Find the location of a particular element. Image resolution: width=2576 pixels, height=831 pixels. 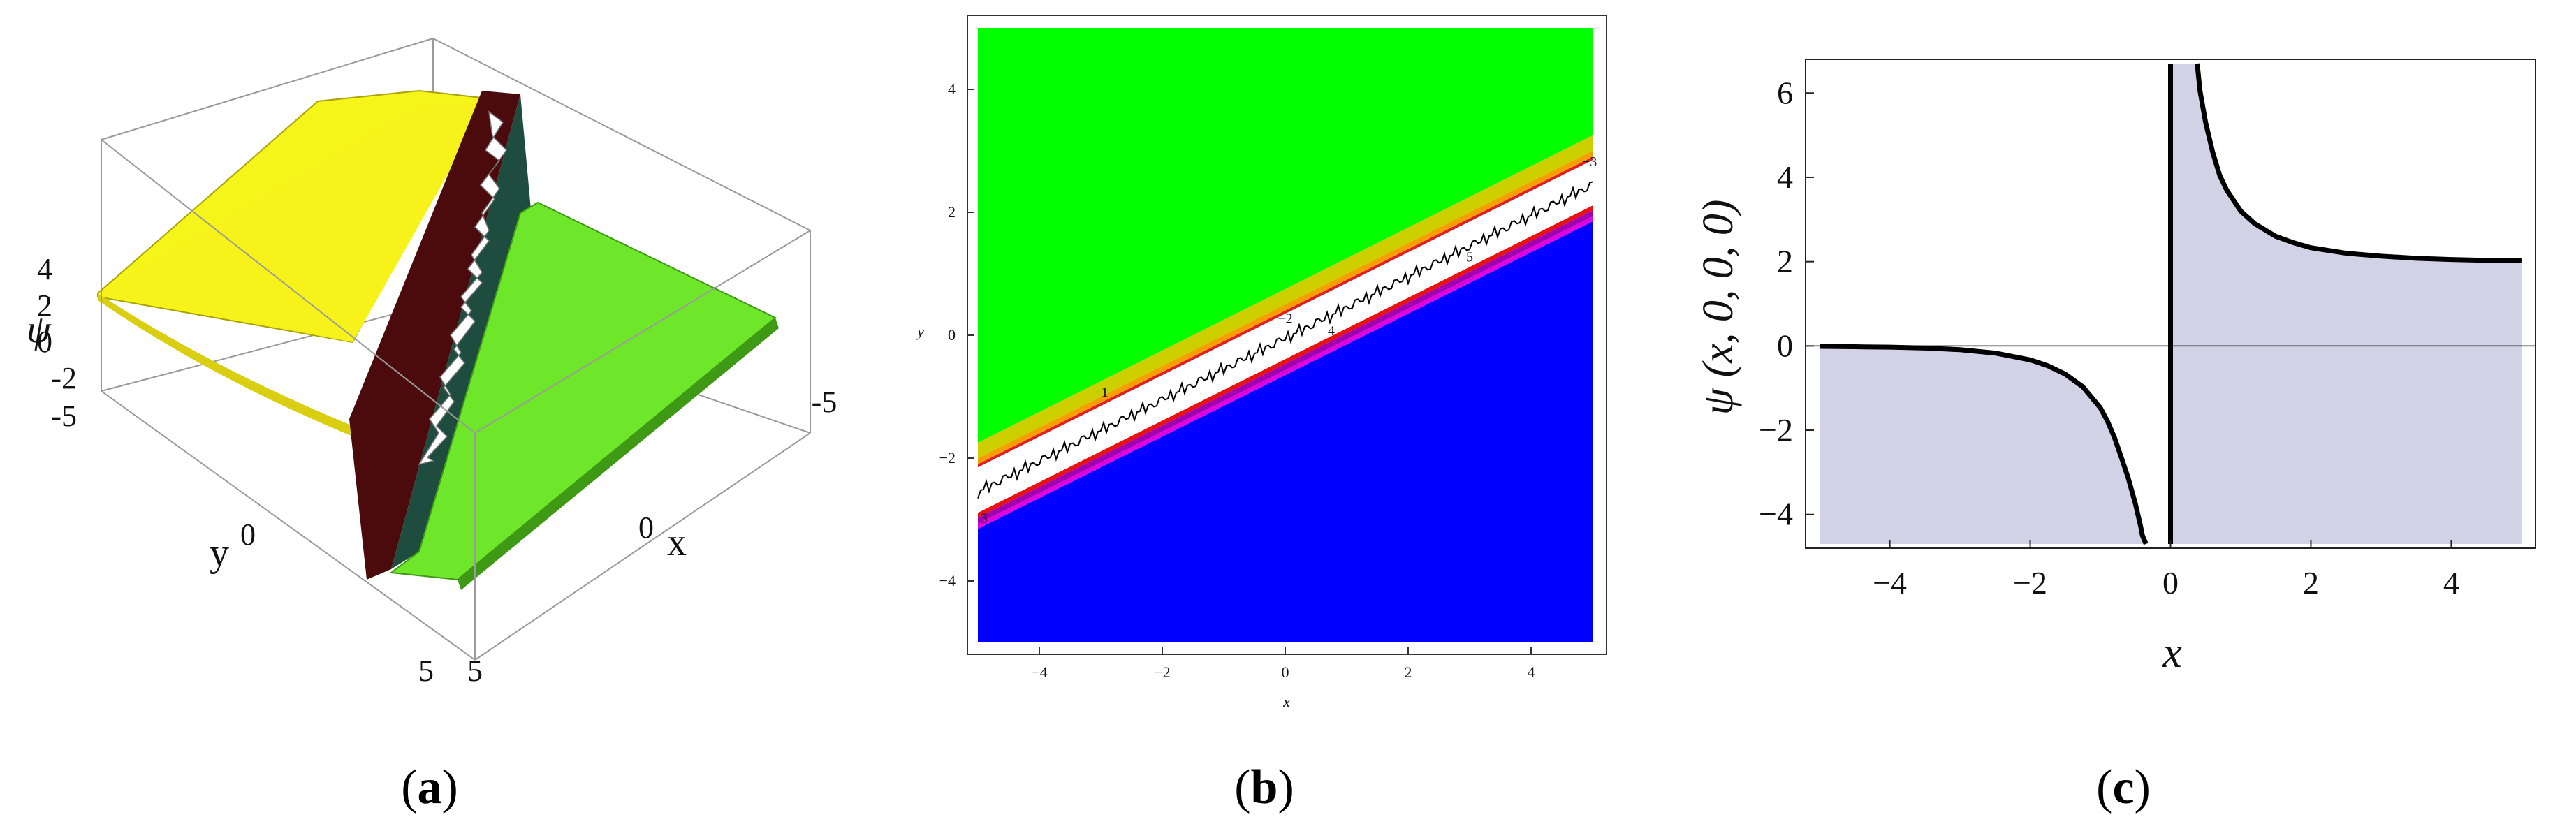

singular-contour-line is located at coordinates (1285, 340).